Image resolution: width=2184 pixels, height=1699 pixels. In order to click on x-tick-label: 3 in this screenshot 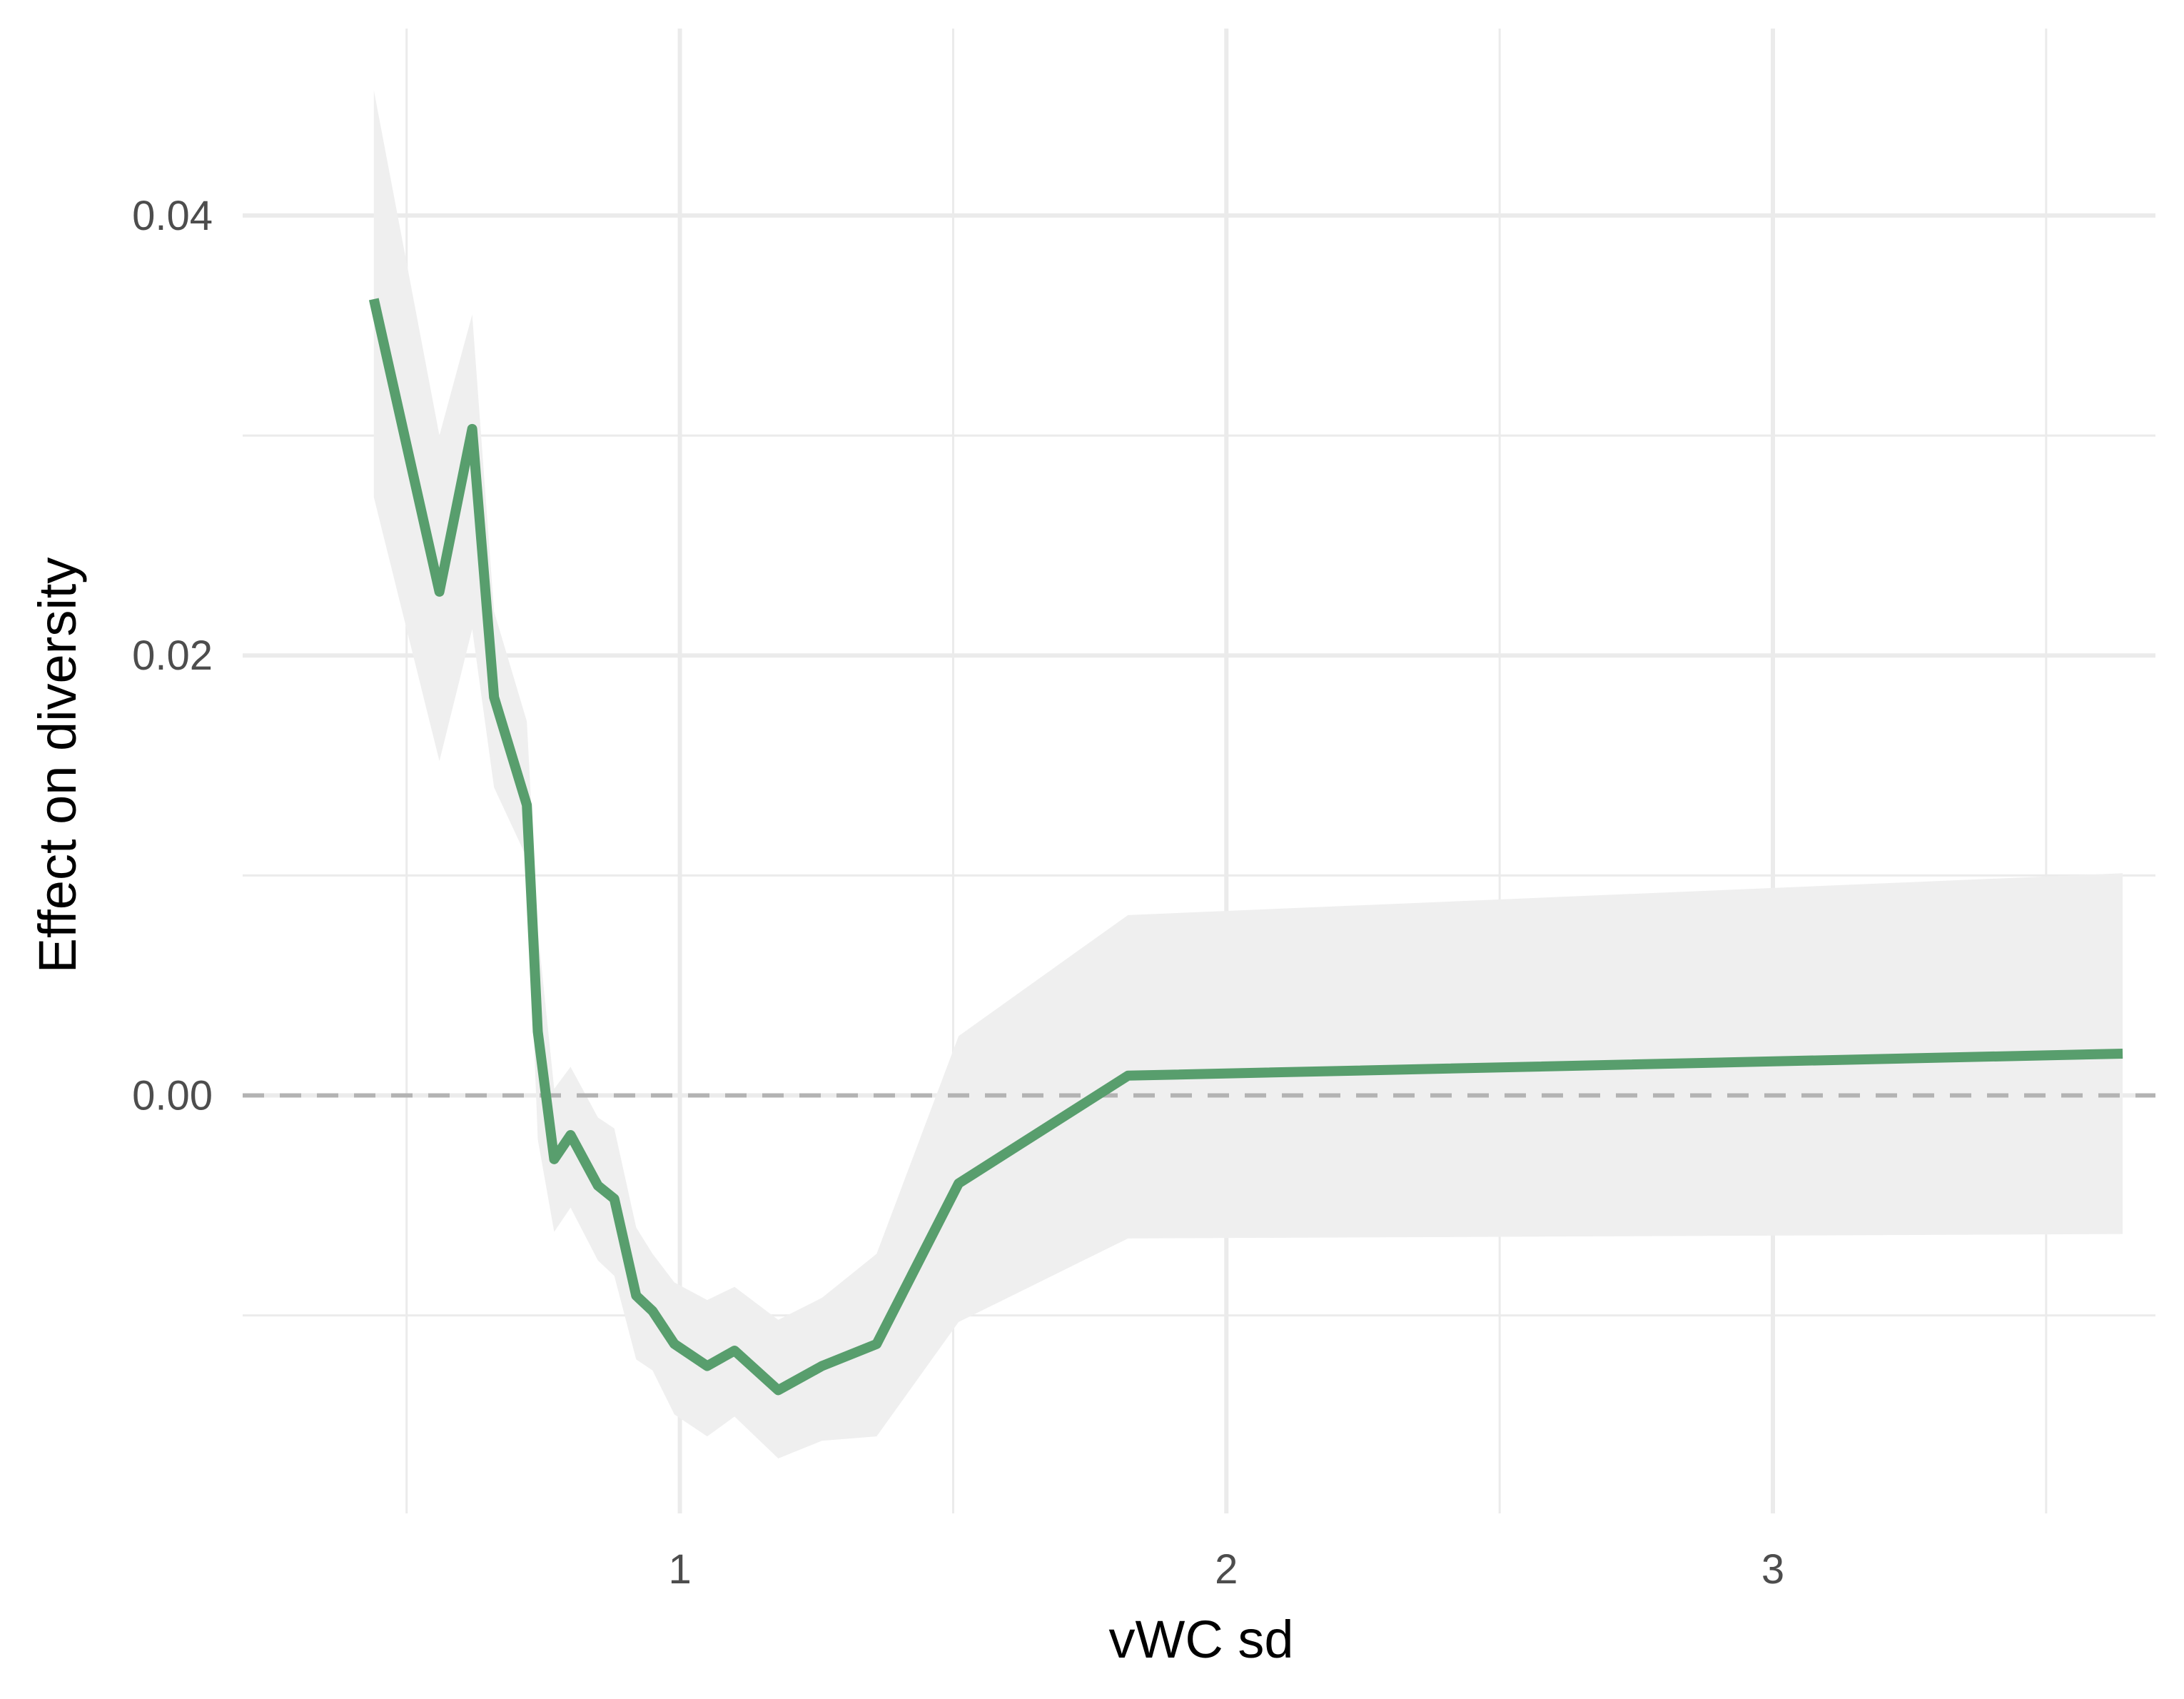, I will do `click(1772, 1570)`.